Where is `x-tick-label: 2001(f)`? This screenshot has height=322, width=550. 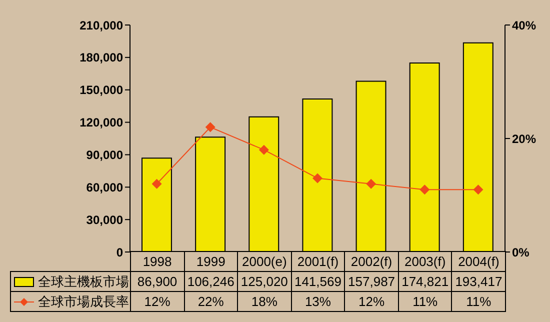 x-tick-label: 2001(f) is located at coordinates (318, 262).